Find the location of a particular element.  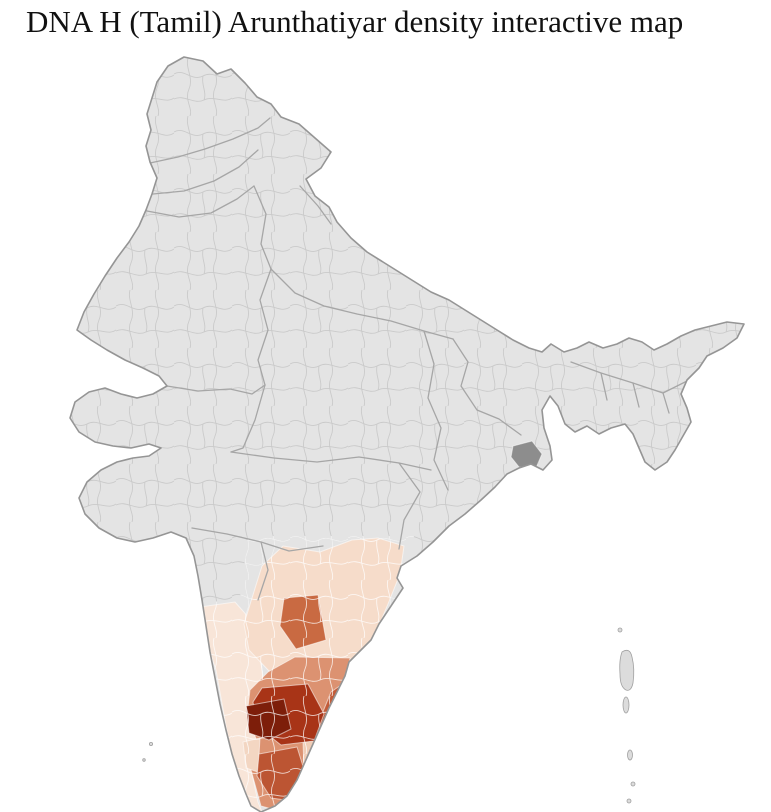

andaman-island is located at coordinates (627, 670).